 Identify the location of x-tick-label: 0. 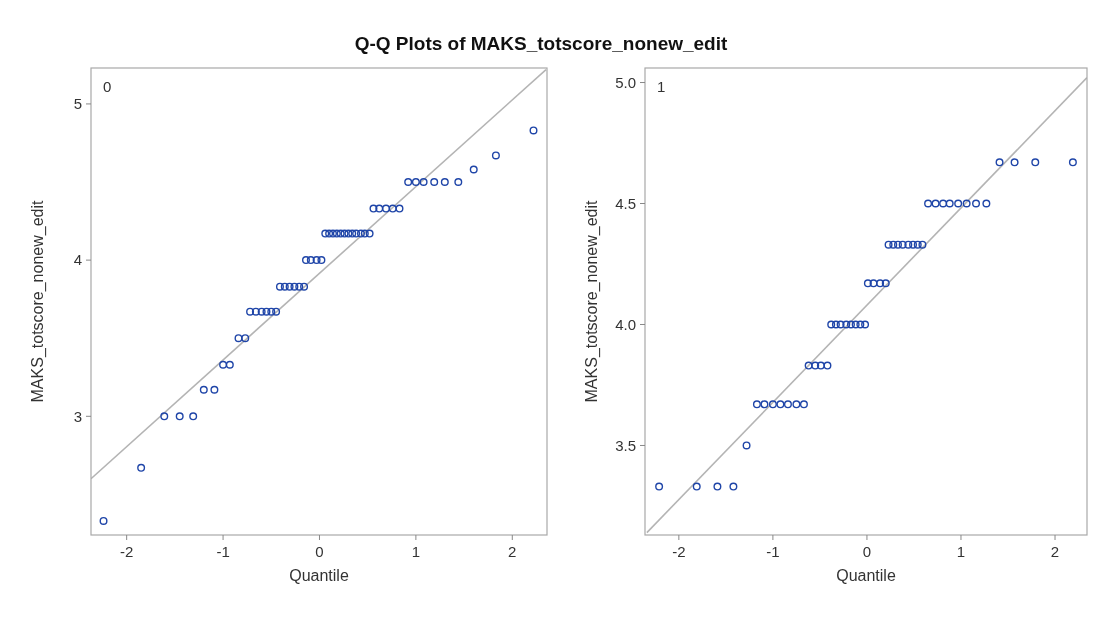
(319, 551).